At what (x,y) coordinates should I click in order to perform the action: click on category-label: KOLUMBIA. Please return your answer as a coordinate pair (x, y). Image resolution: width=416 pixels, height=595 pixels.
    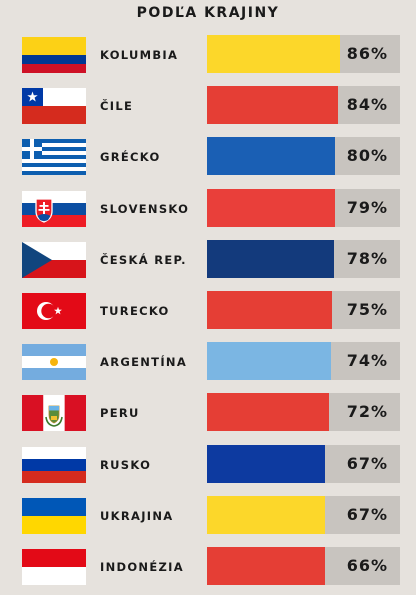
    Looking at the image, I should click on (139, 55).